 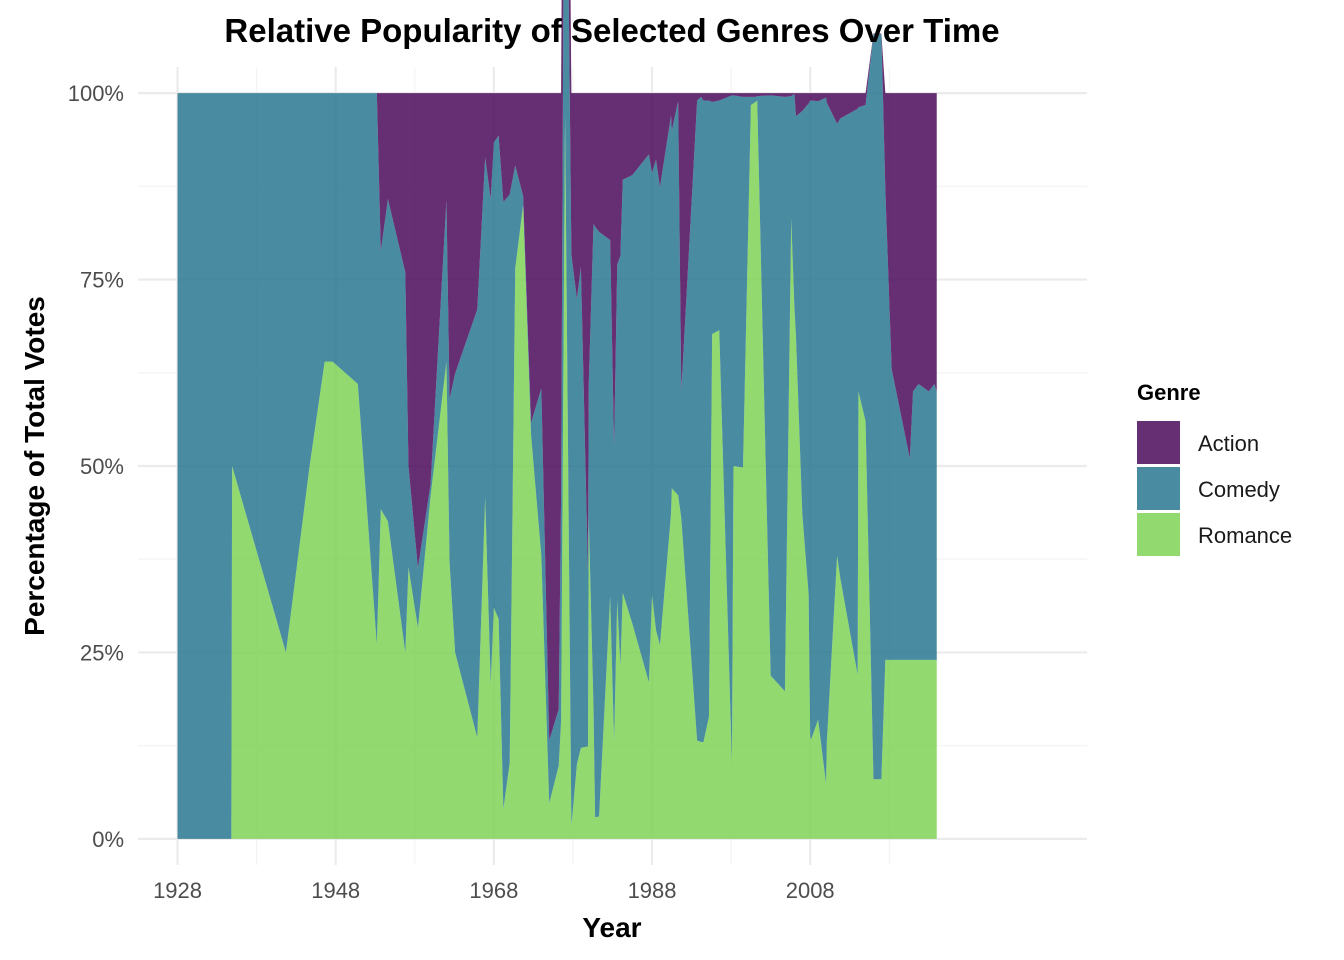 I want to click on legend-swatch-comedy, so click(x=1158, y=488).